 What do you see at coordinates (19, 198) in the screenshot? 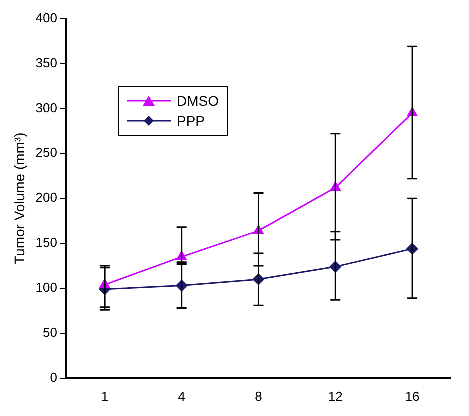
I see `y-axis-title: Tumor Volume (mm³)` at bounding box center [19, 198].